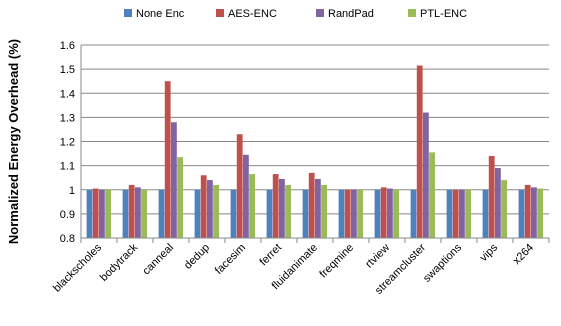 This screenshot has width=561, height=326. I want to click on x-tick-label: vips, so click(489, 252).